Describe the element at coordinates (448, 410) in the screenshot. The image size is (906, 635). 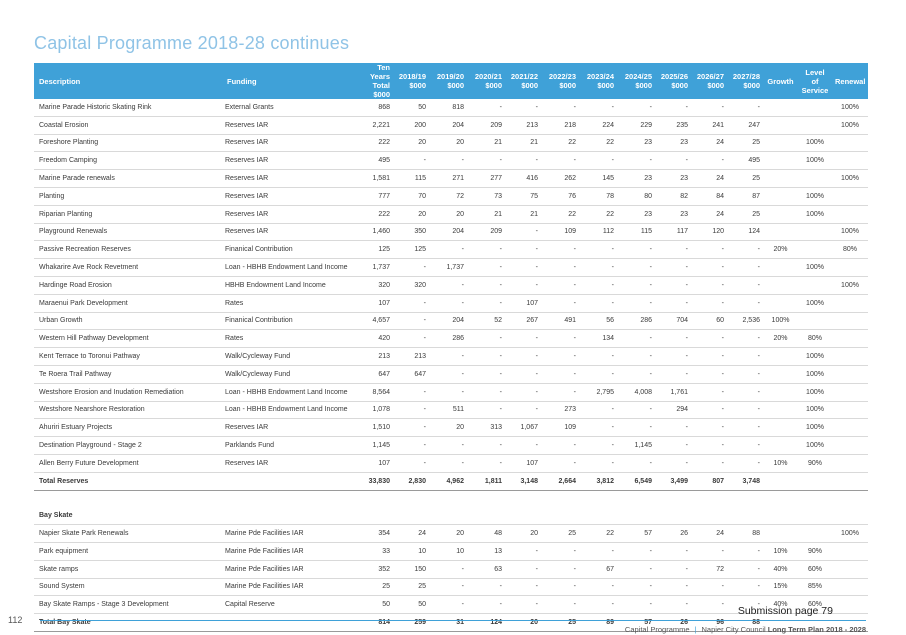
I see `table-cell: 511` at that location.